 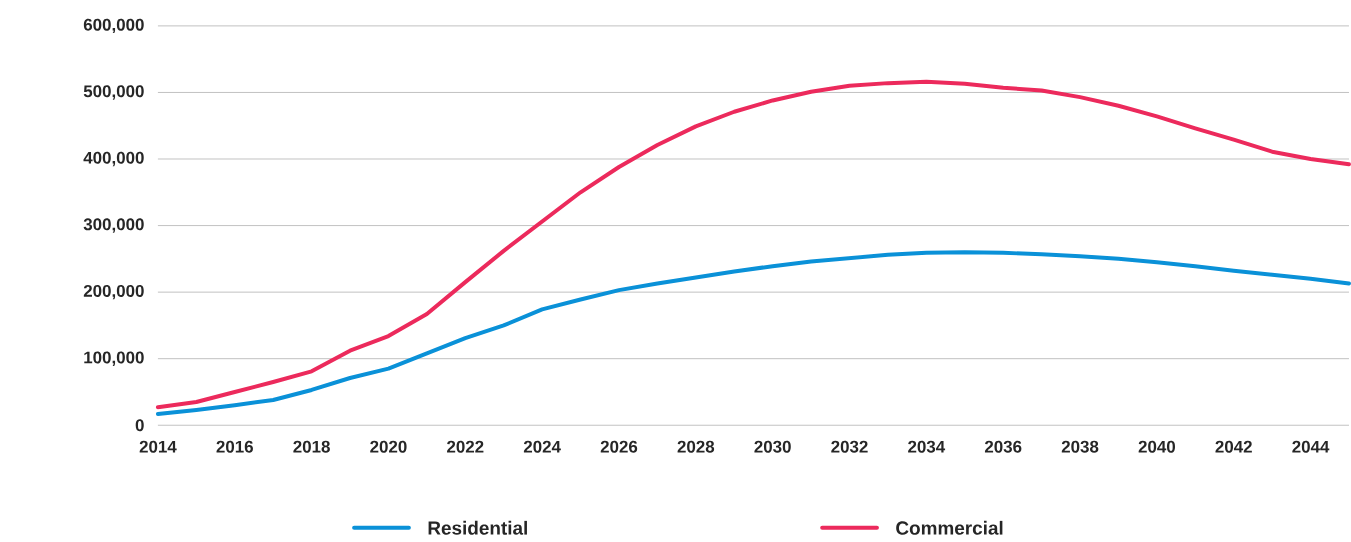 I want to click on x-tick-label: 2038, so click(x=1080, y=446).